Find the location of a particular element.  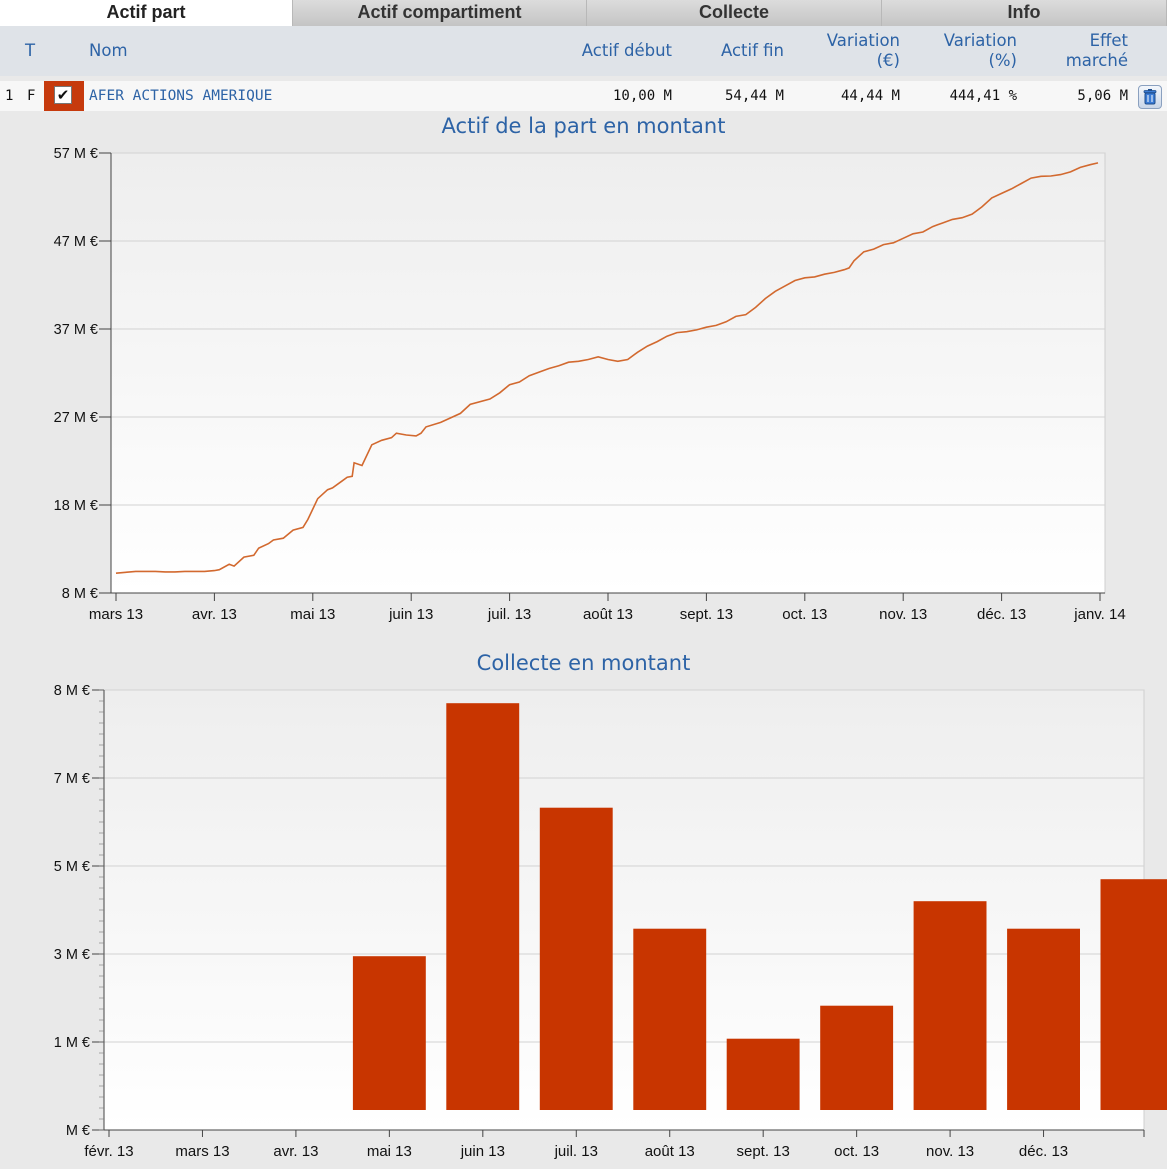

line-x-tick-label: août 13 is located at coordinates (608, 614).